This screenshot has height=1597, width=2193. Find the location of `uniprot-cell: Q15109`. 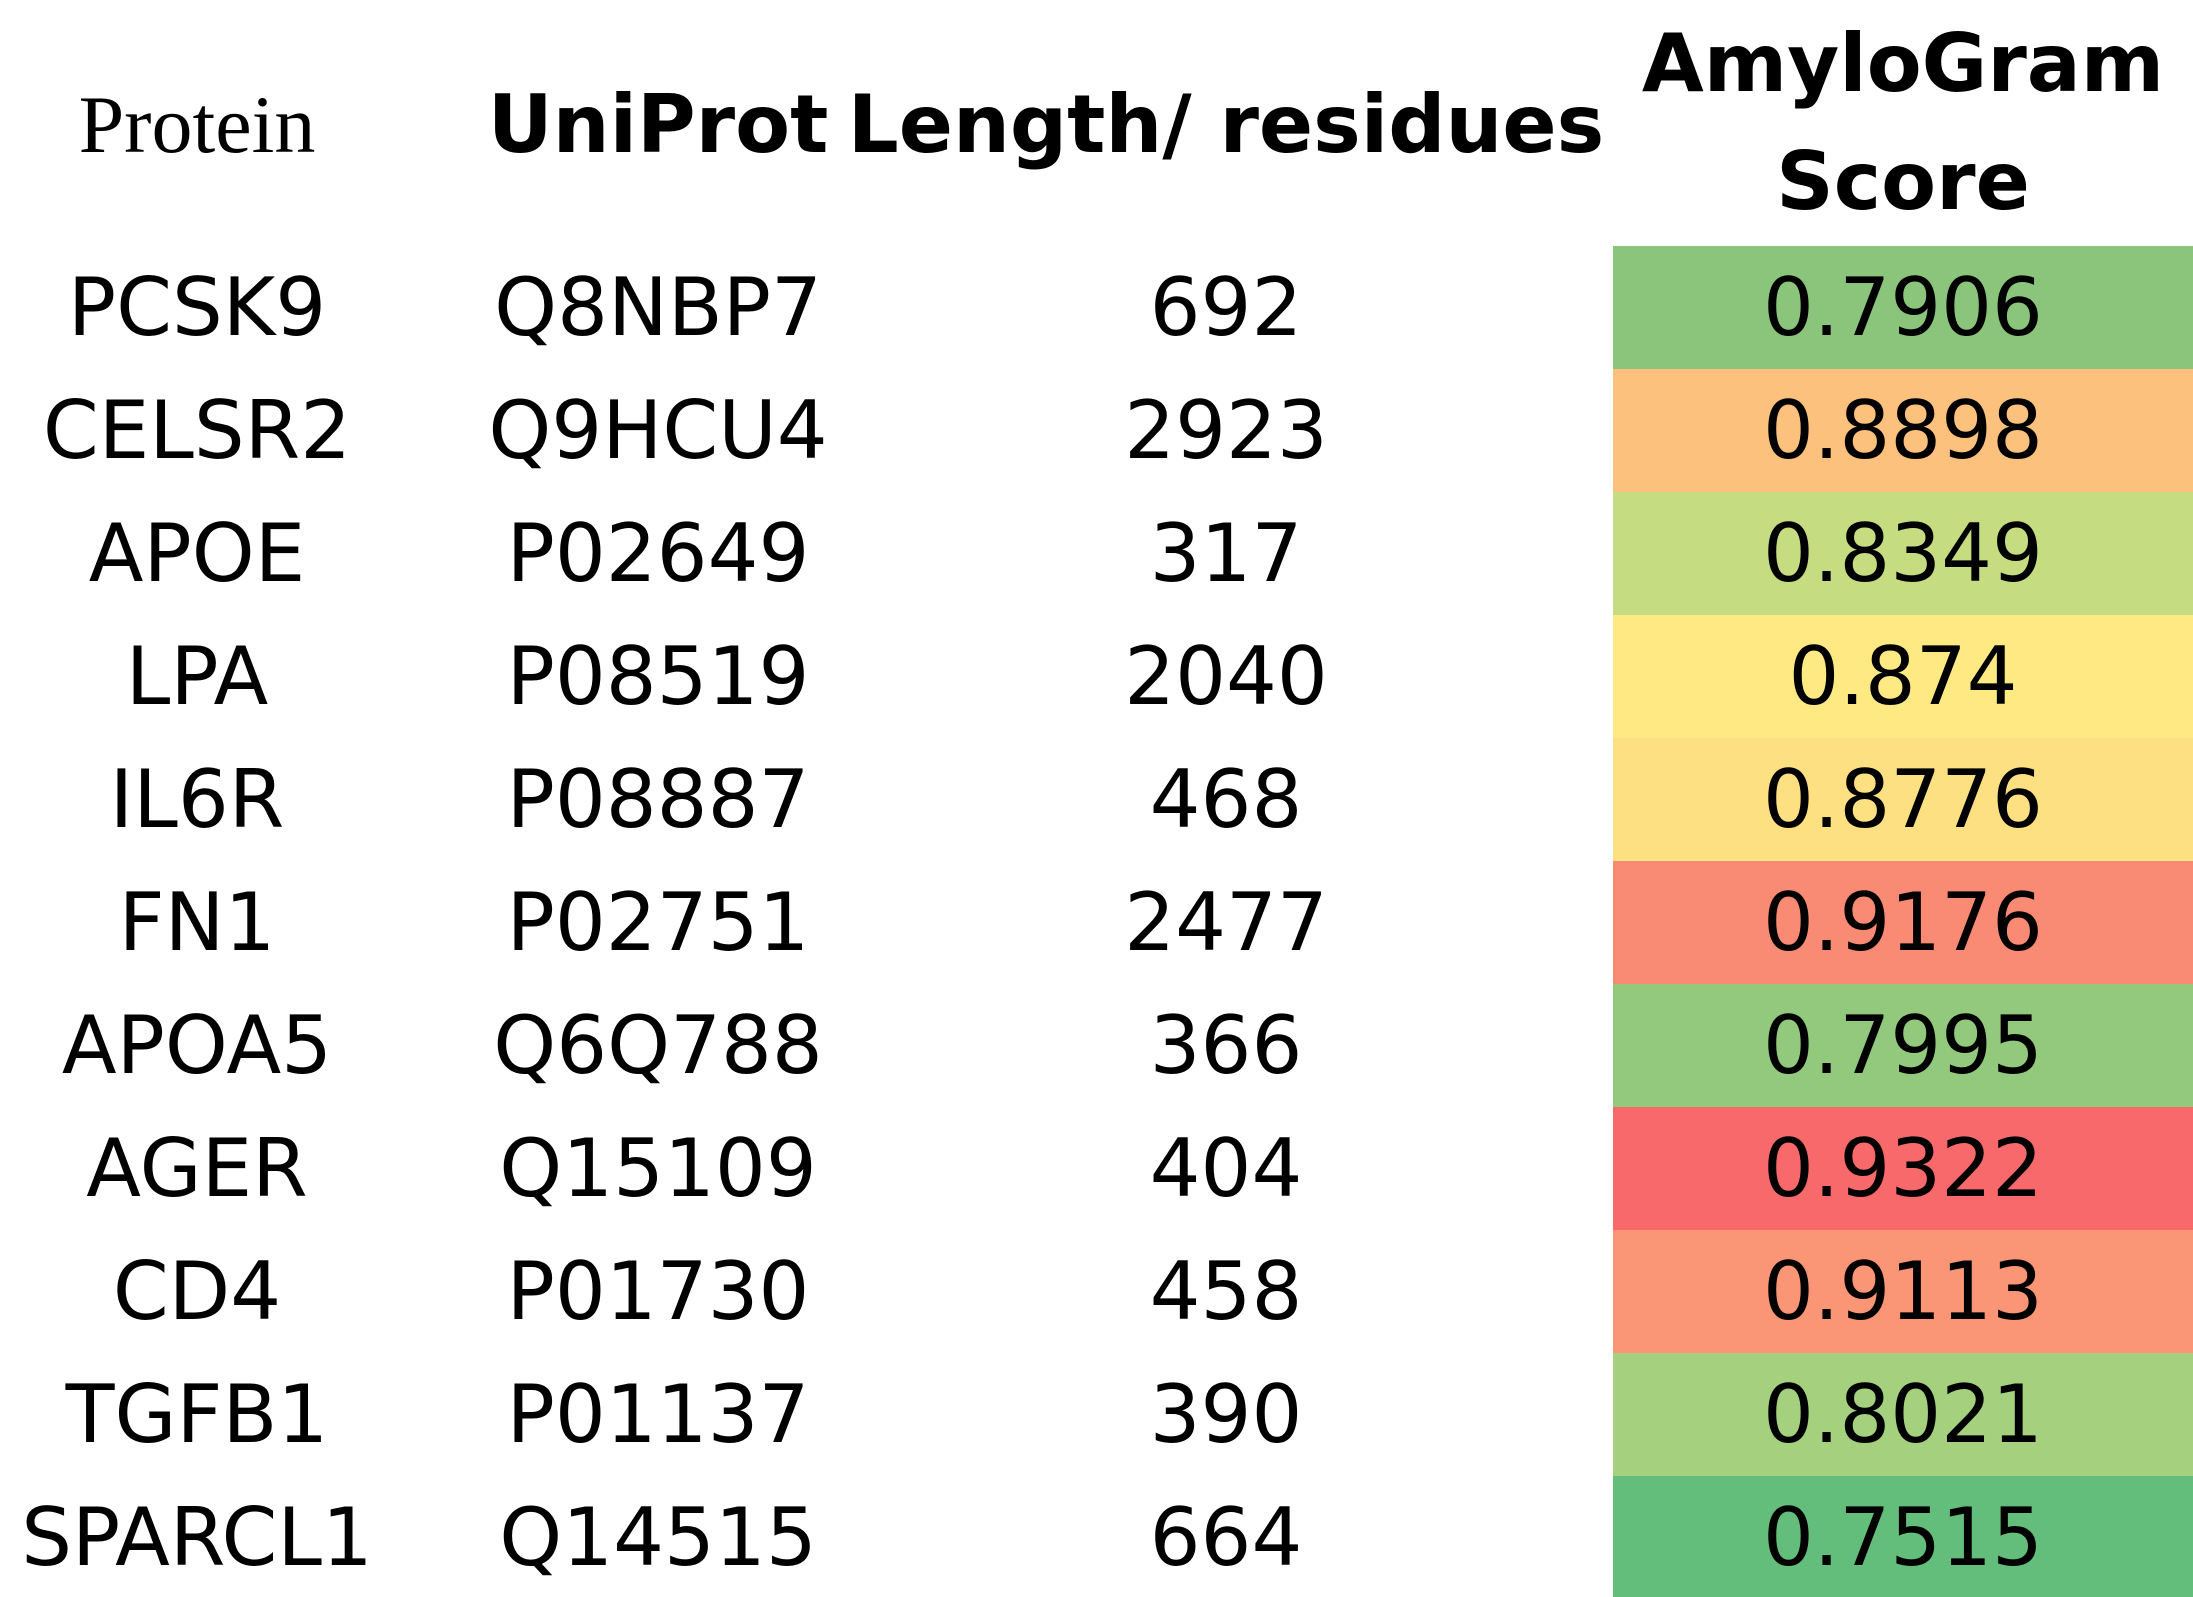

uniprot-cell: Q15109 is located at coordinates (658, 1168).